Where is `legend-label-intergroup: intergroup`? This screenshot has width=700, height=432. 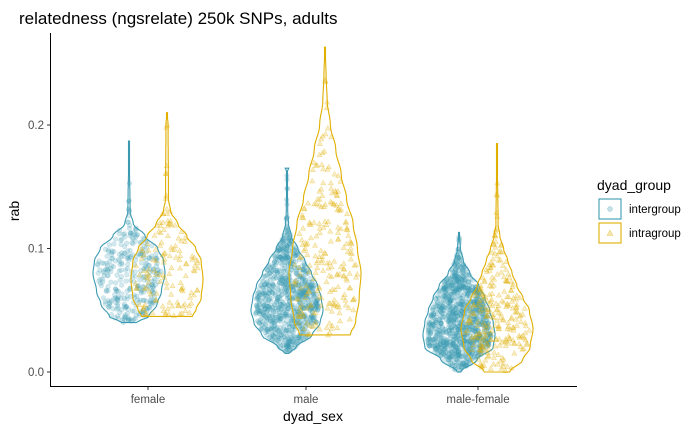 legend-label-intergroup: intergroup is located at coordinates (655, 210).